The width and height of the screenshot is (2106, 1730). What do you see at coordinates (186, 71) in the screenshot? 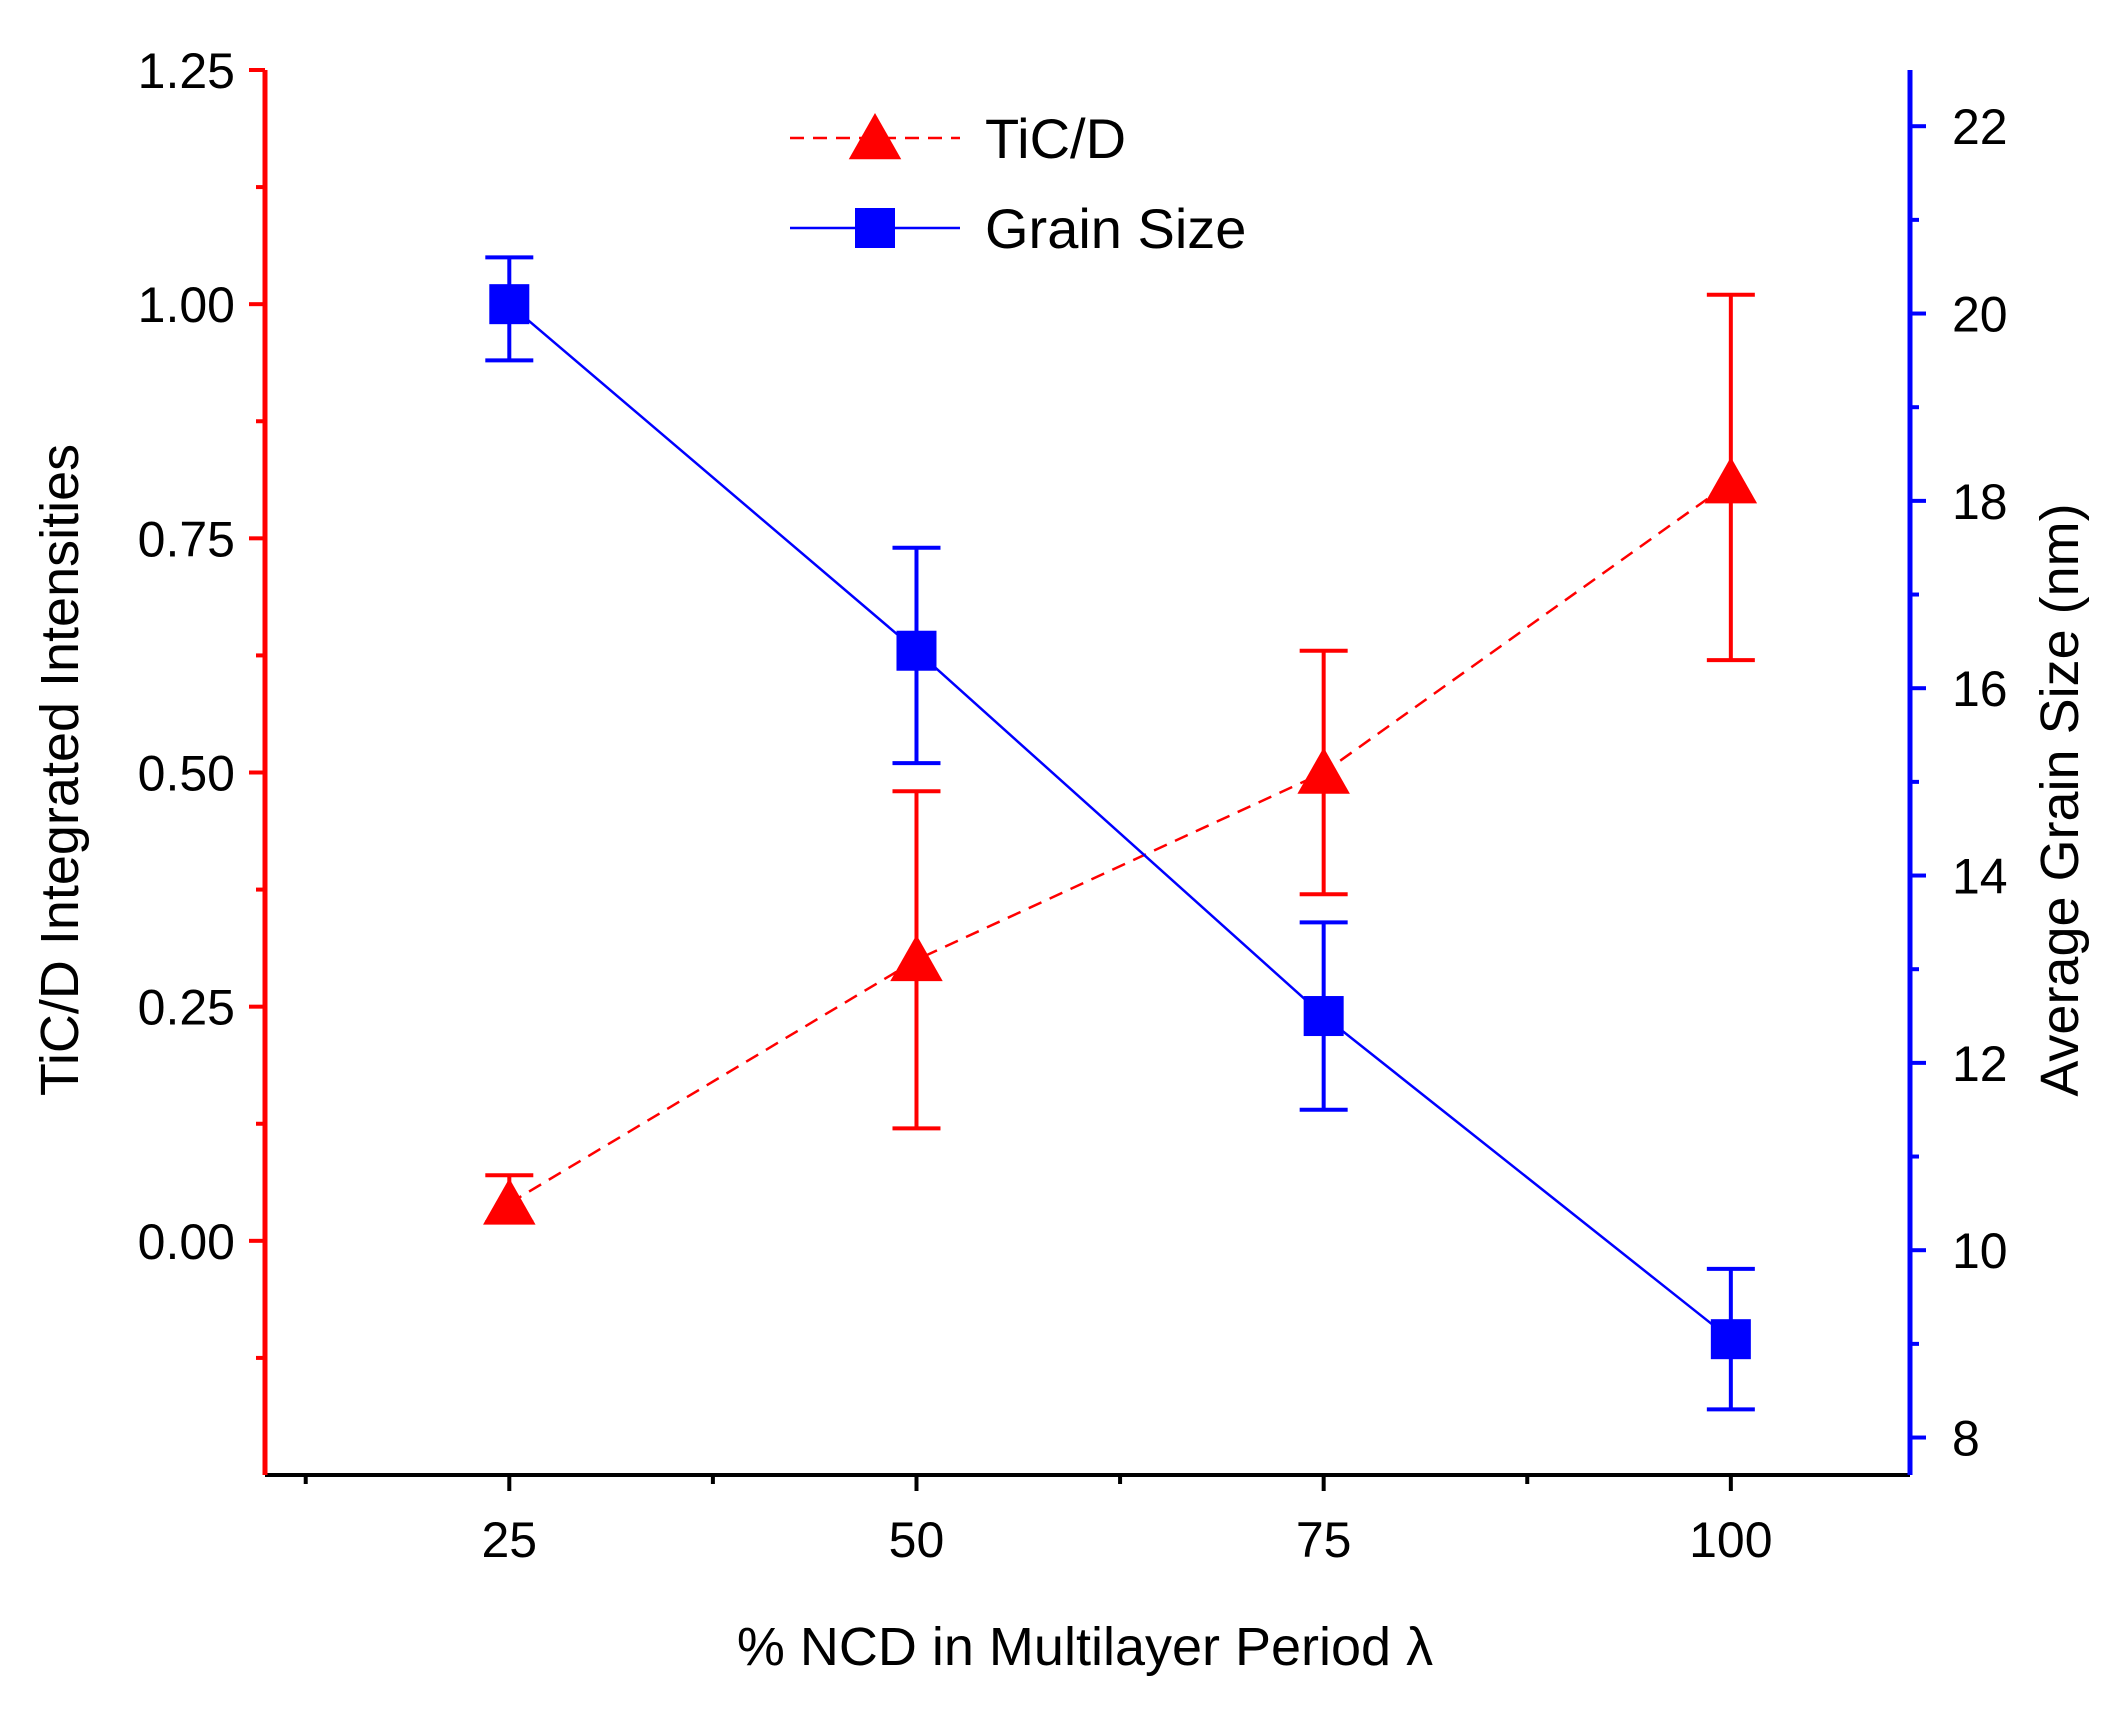
I see `y-left-tick-label: 1.25` at bounding box center [186, 71].